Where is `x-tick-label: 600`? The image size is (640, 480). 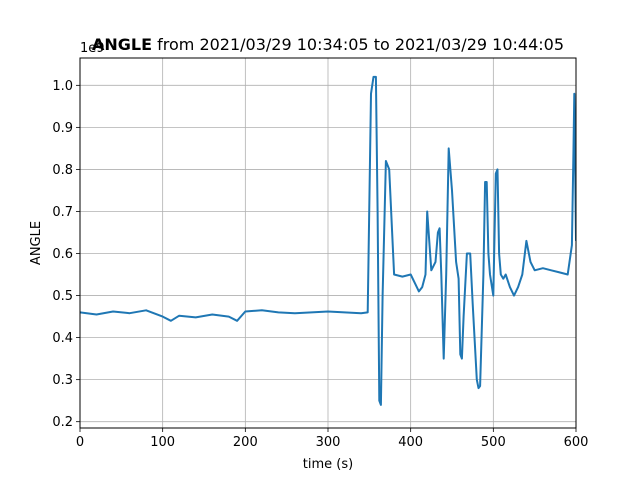
x-tick-label: 600 is located at coordinates (576, 442).